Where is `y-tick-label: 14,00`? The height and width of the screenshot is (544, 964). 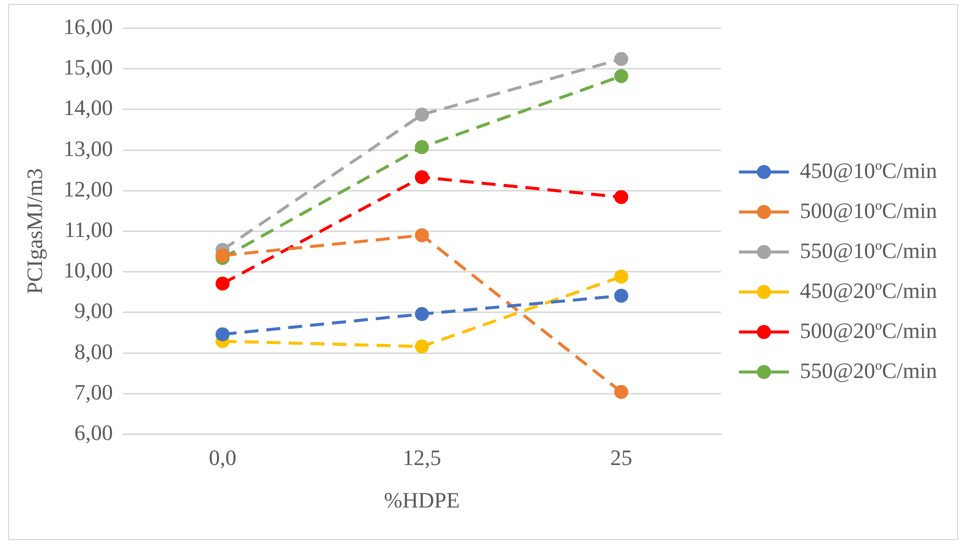 y-tick-label: 14,00 is located at coordinates (88, 107).